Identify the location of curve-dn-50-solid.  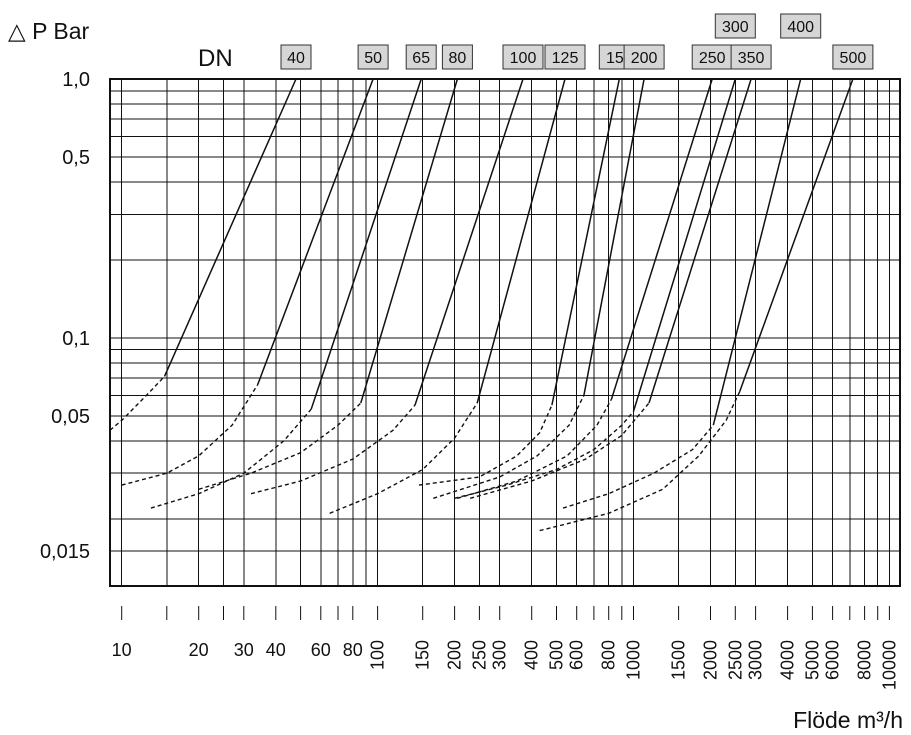
(315, 231).